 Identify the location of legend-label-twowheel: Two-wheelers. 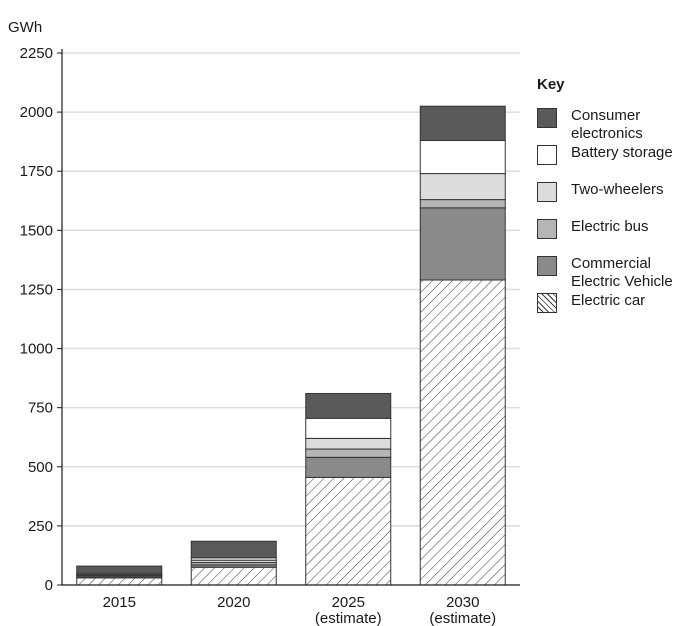
(617, 189).